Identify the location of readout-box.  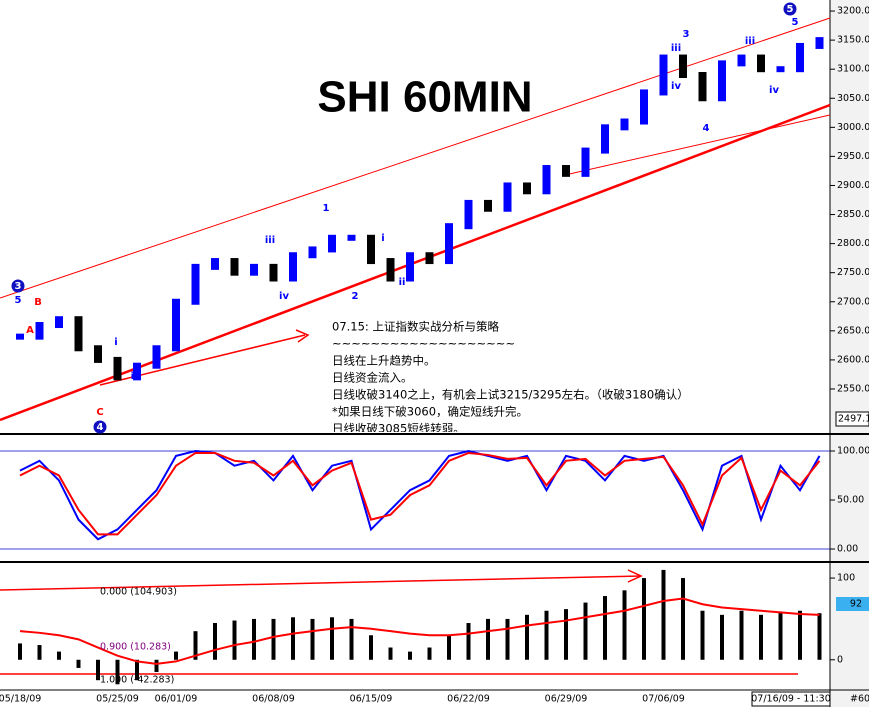
(852, 419).